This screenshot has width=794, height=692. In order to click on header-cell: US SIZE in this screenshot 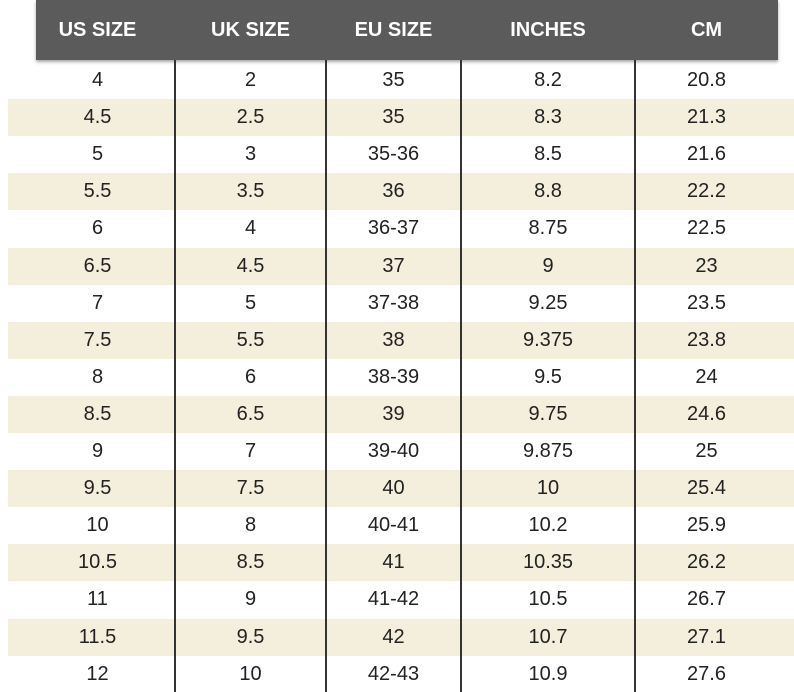, I will do `click(97, 29)`.